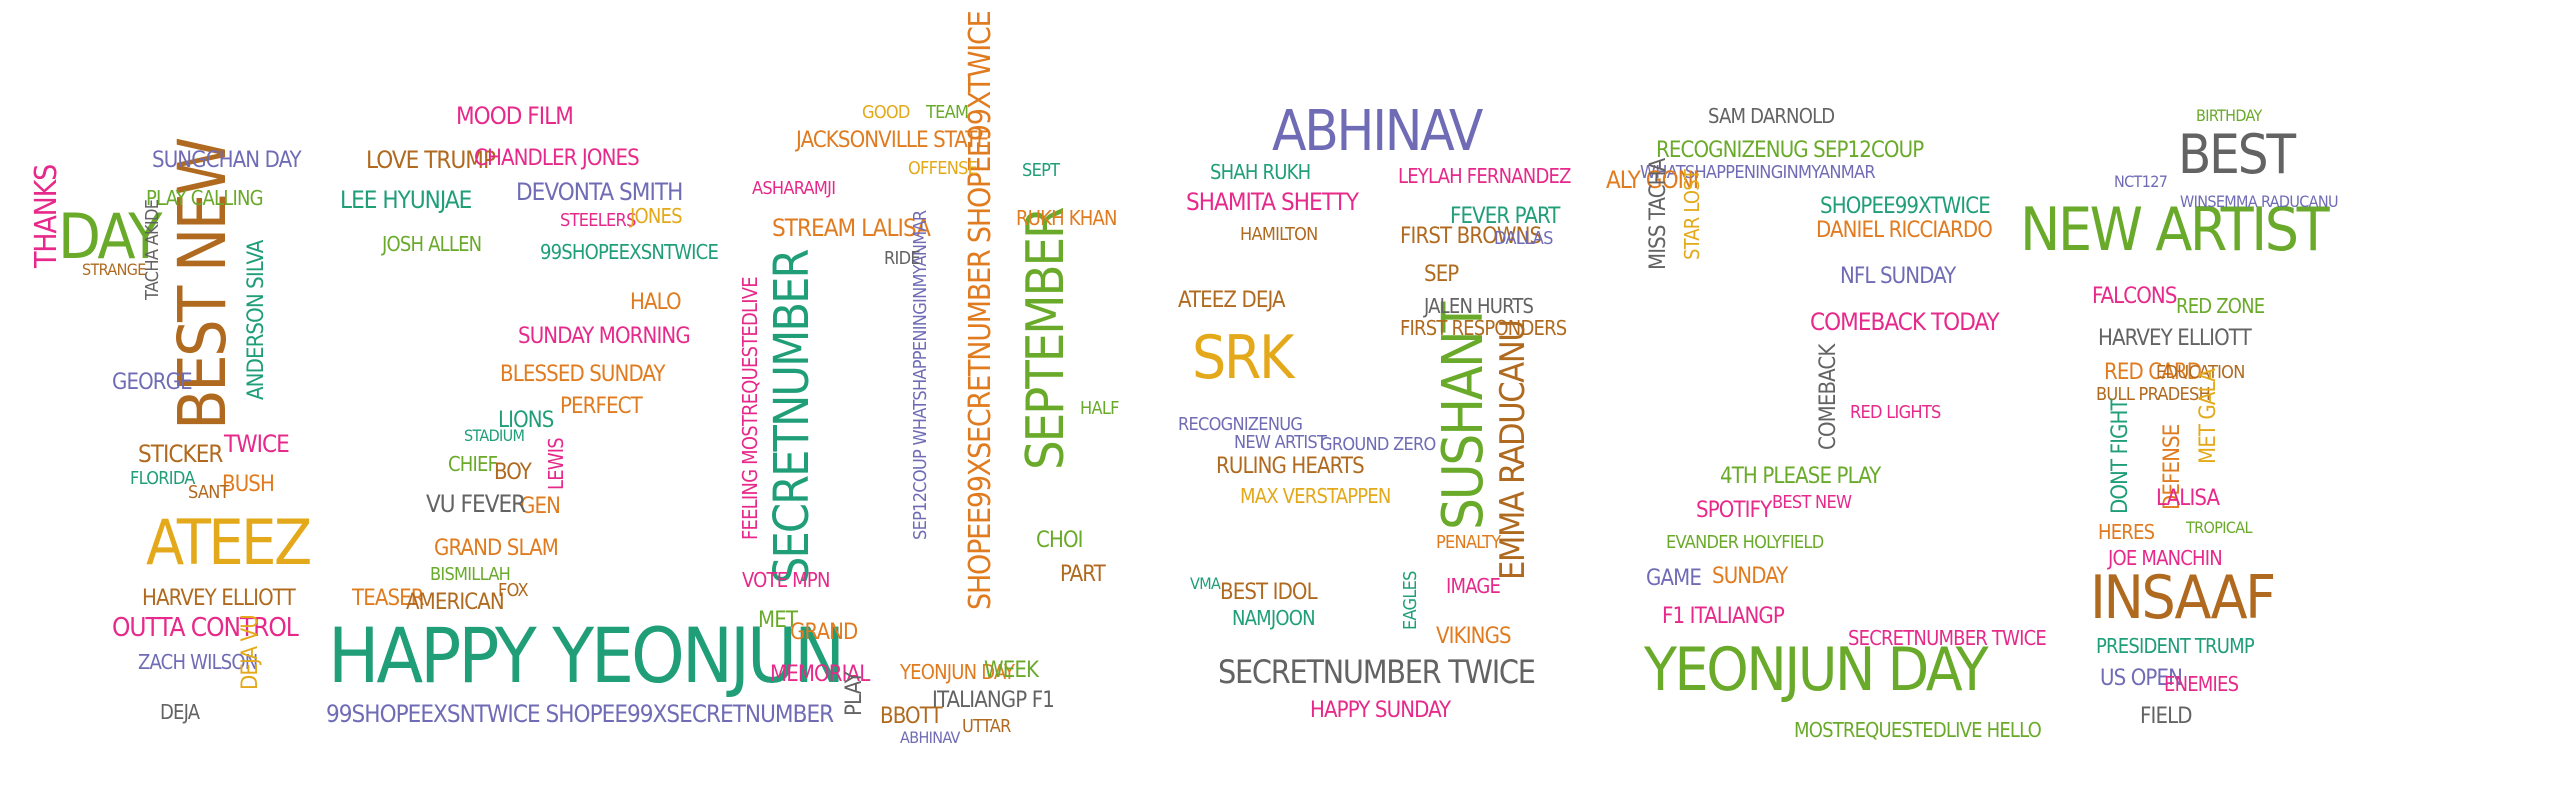 Image resolution: width=2560 pixels, height=800 pixels. What do you see at coordinates (1232, 300) in the screenshot?
I see `cloud-word: ATEEZ DEJA` at bounding box center [1232, 300].